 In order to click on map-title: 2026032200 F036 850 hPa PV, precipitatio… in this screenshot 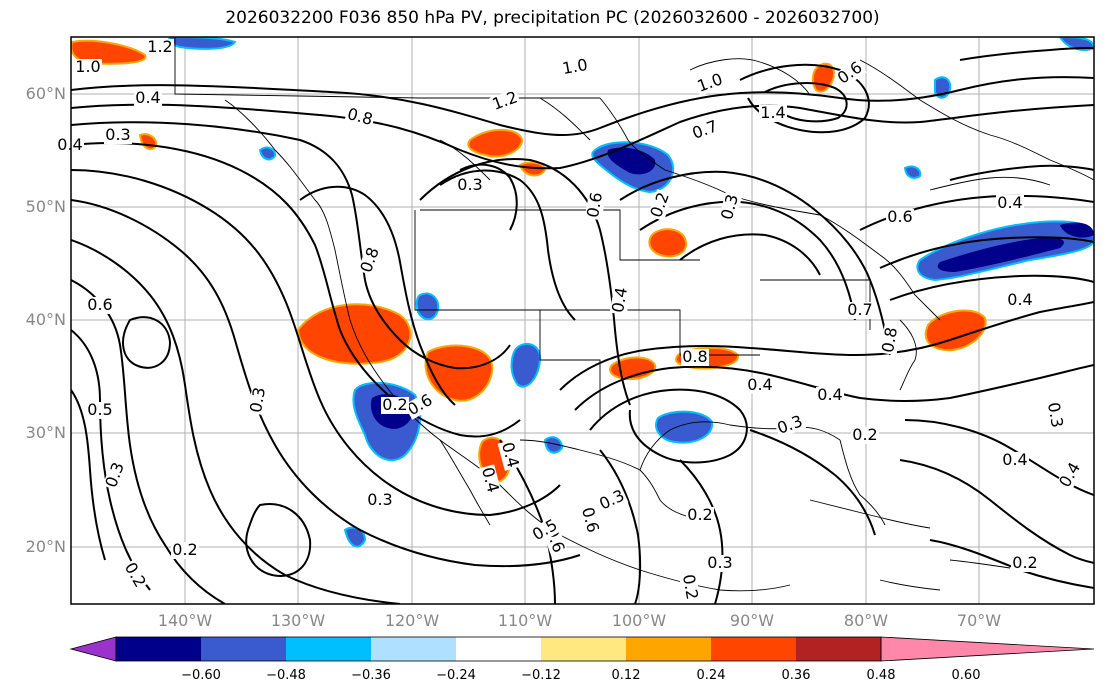, I will do `click(552, 18)`.